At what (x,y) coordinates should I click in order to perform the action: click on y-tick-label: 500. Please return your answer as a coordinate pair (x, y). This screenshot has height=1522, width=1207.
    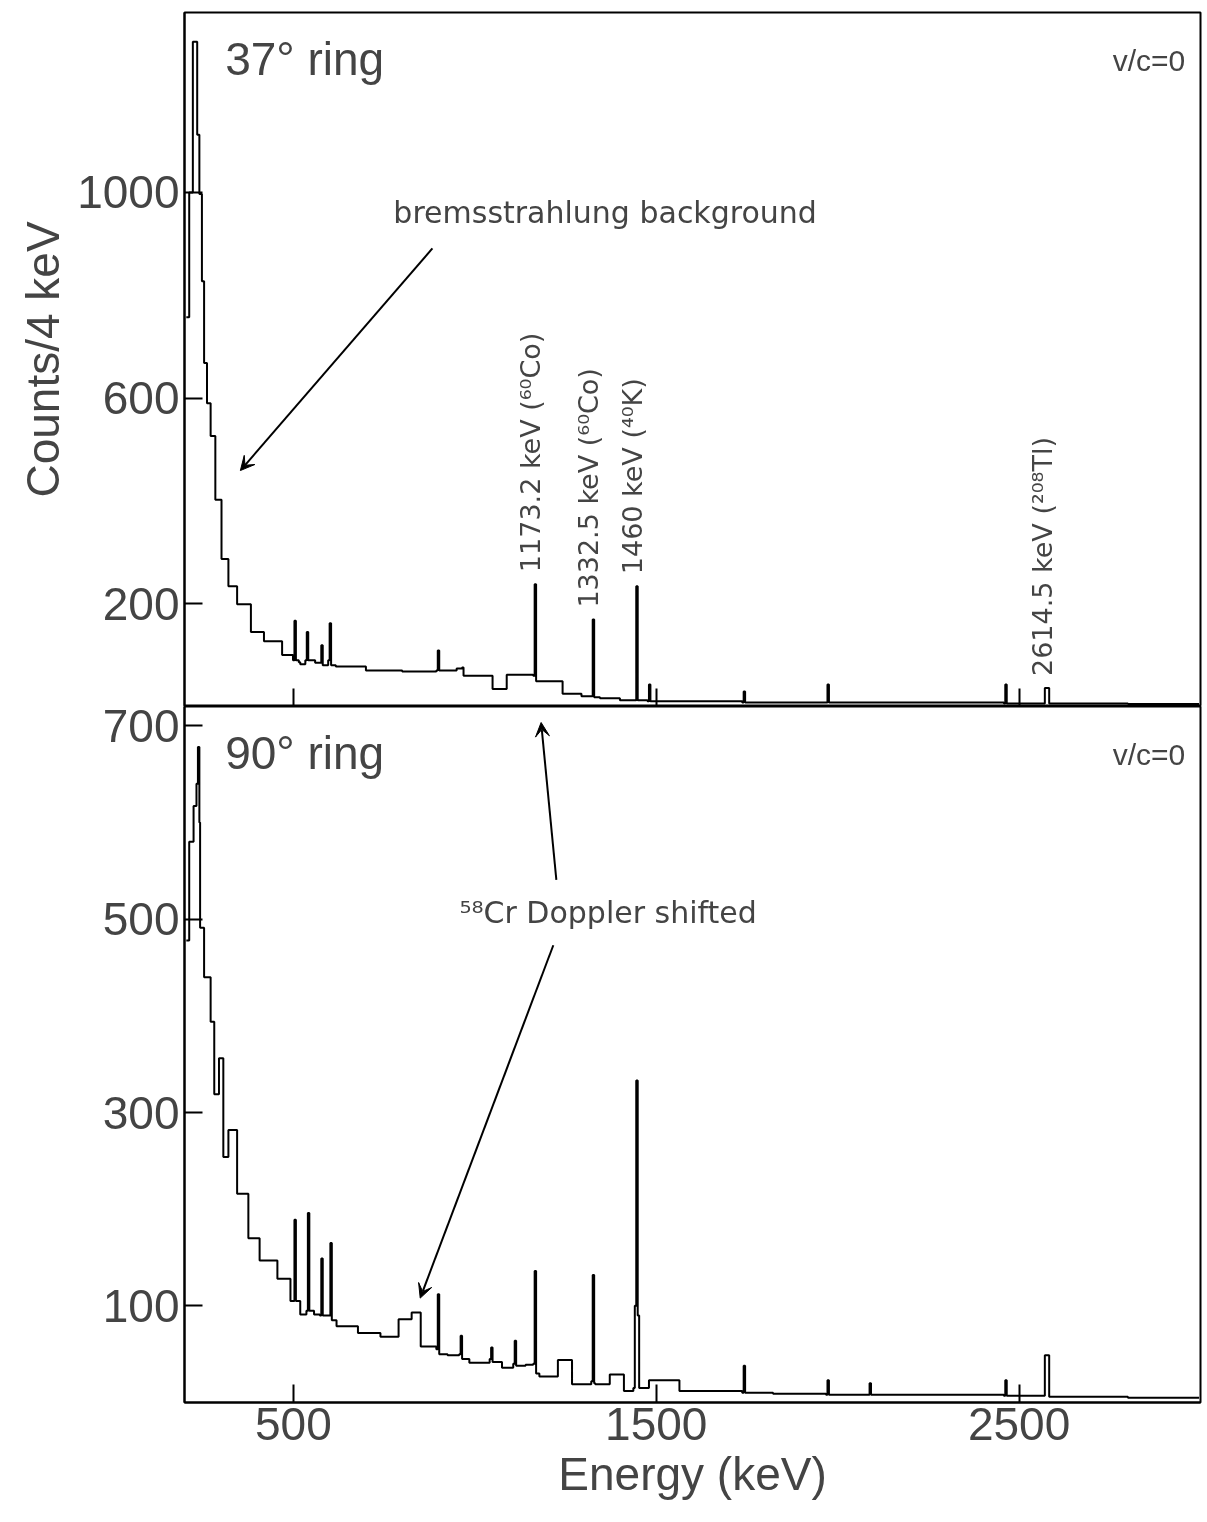
    Looking at the image, I should click on (141, 919).